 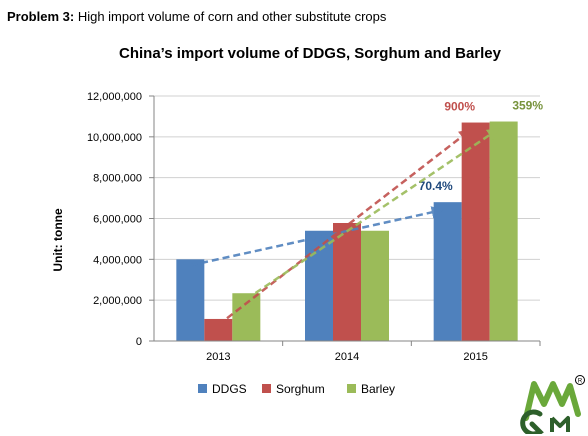 I want to click on y-axis-label: Unit: tonne, so click(x=58, y=240).